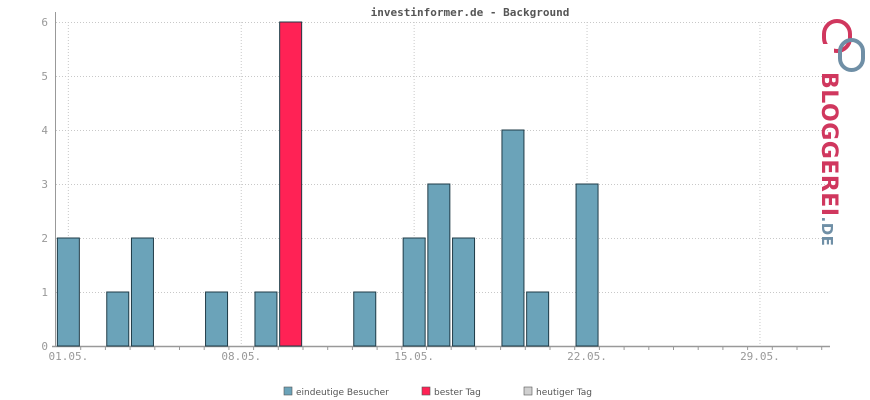 Image resolution: width=870 pixels, height=400 pixels. I want to click on y-tick-label: 0, so click(44, 346).